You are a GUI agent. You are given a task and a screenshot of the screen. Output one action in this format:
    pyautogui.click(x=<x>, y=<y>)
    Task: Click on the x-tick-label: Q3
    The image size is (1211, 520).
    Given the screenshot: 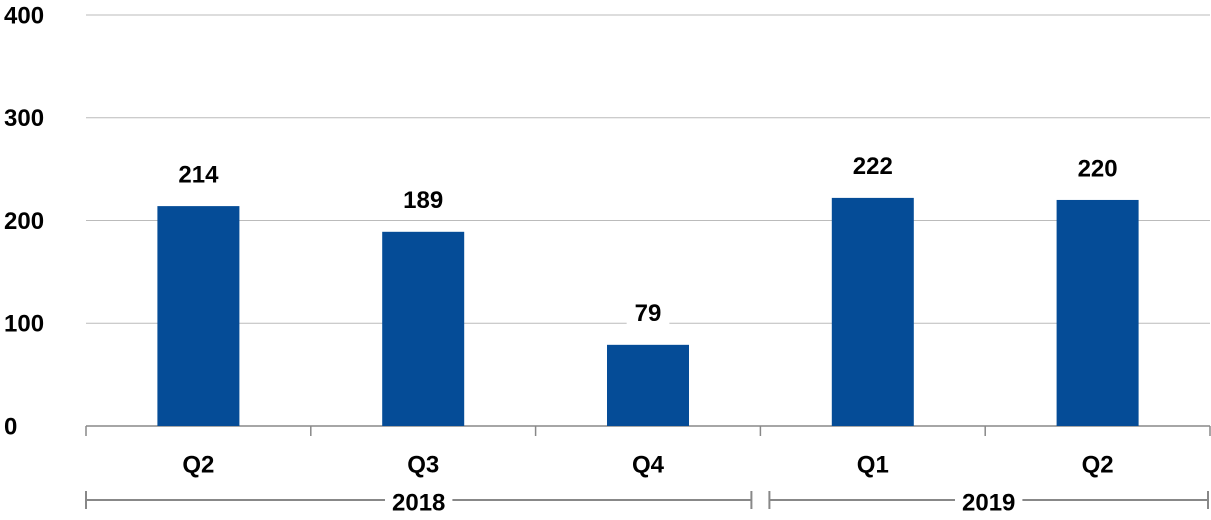 What is the action you would take?
    pyautogui.click(x=423, y=464)
    